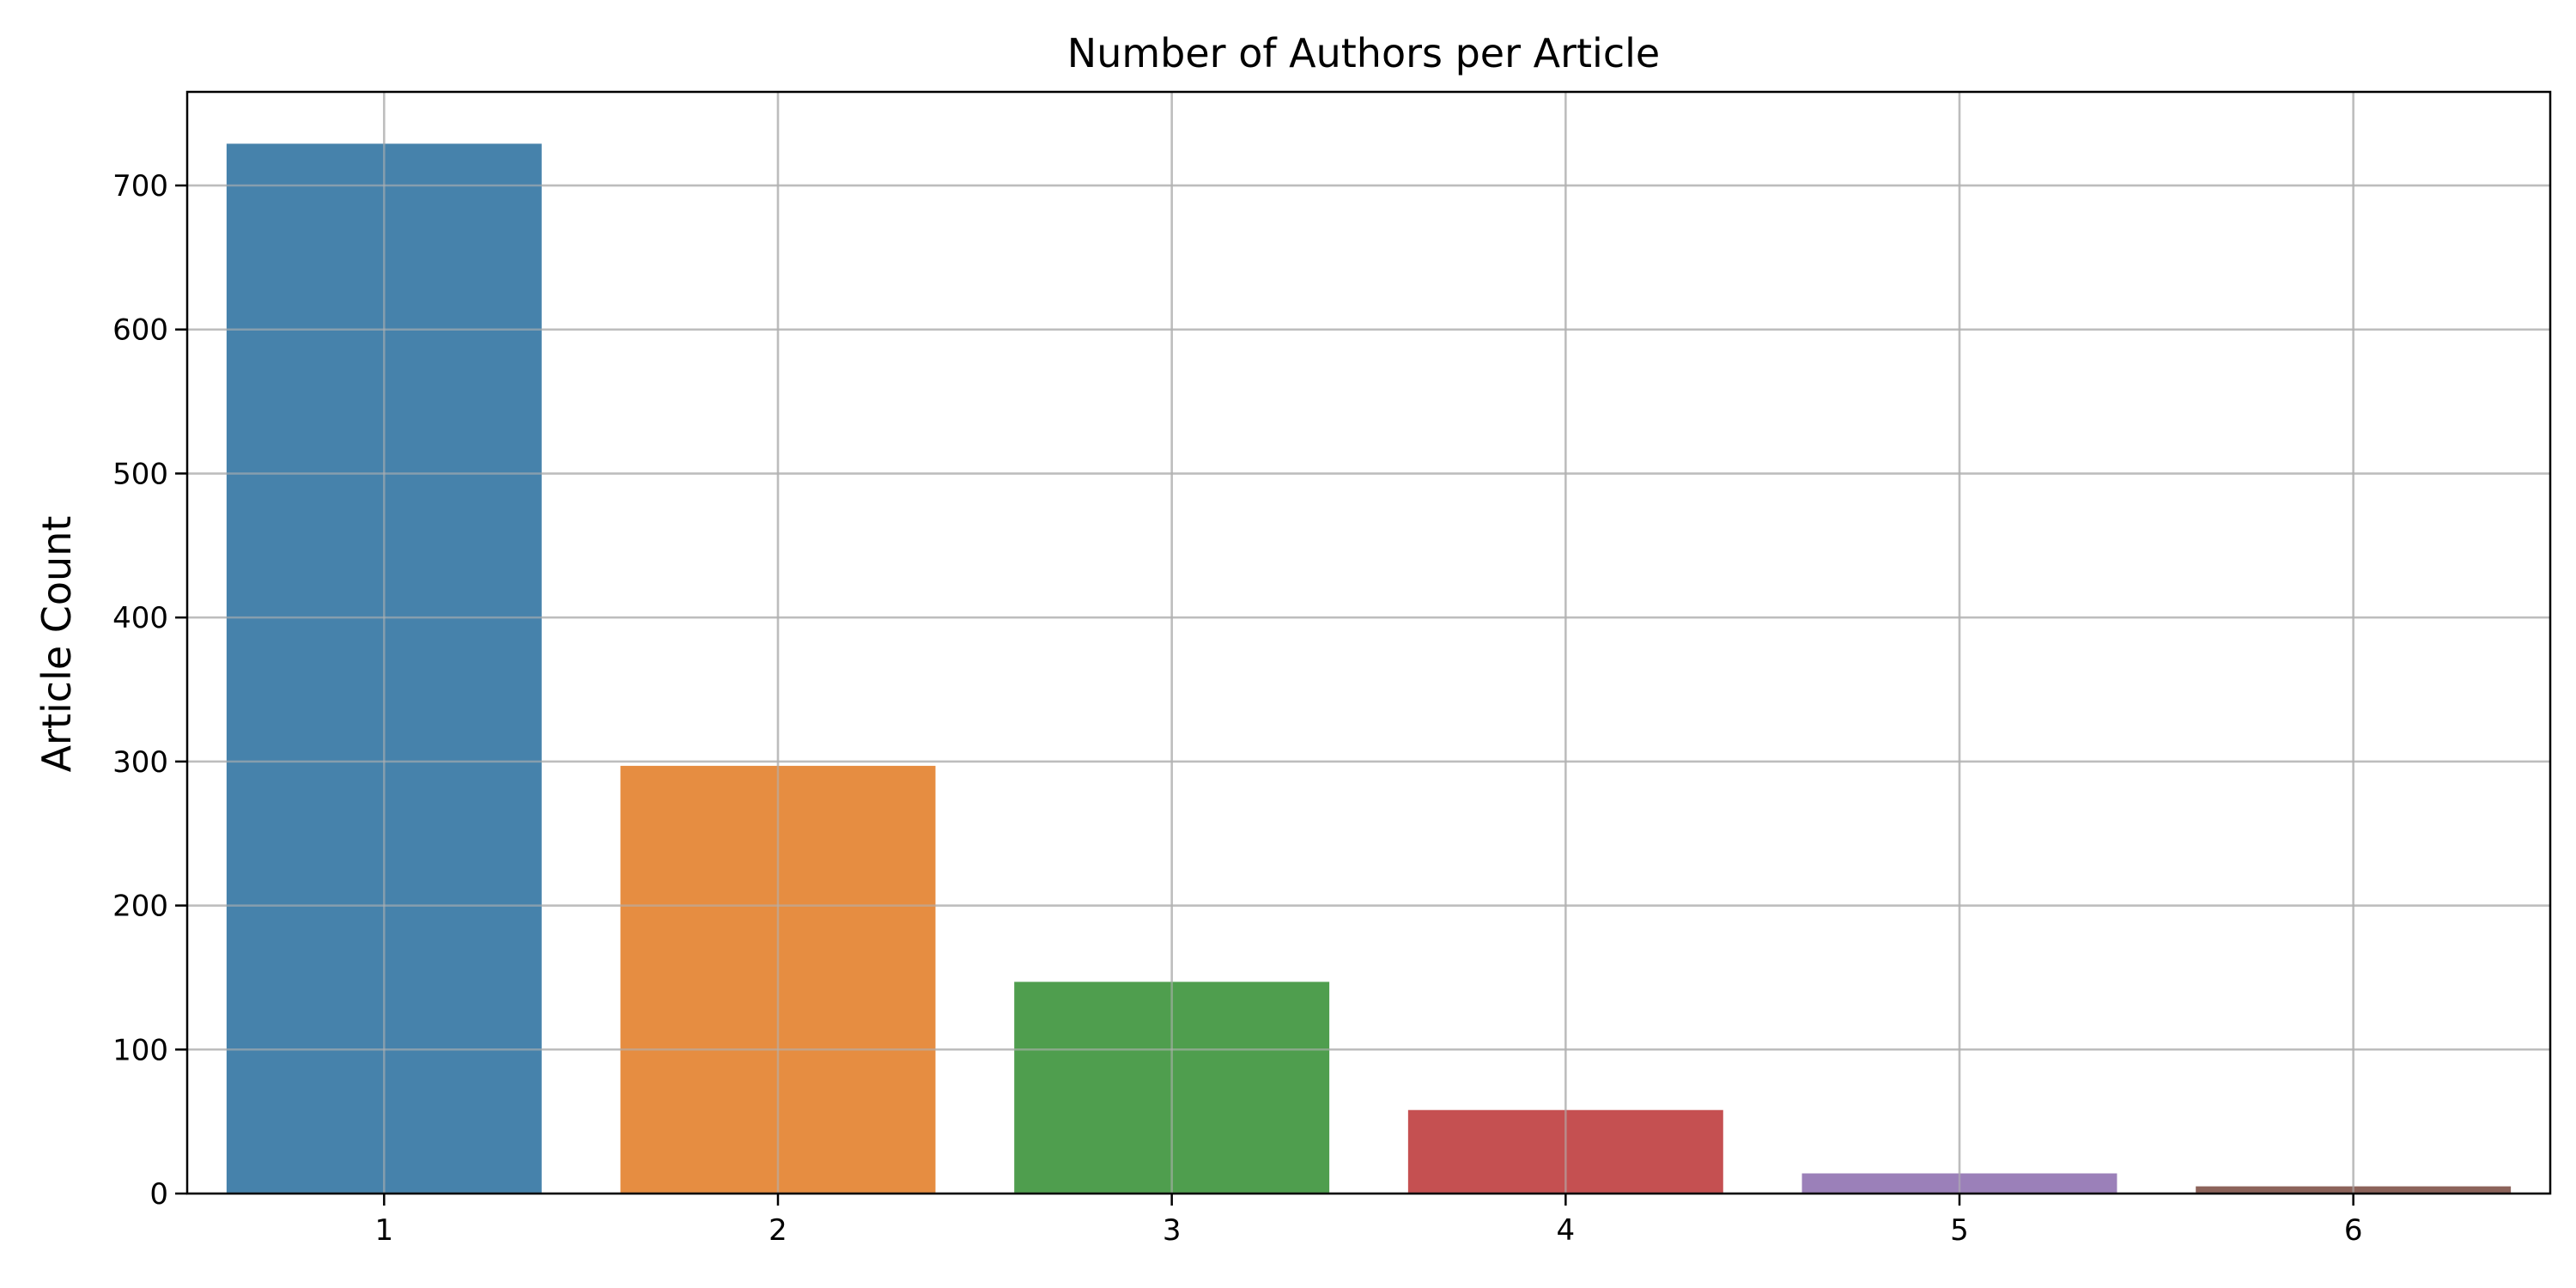  What do you see at coordinates (140, 330) in the screenshot?
I see `y-tick-label: 600` at bounding box center [140, 330].